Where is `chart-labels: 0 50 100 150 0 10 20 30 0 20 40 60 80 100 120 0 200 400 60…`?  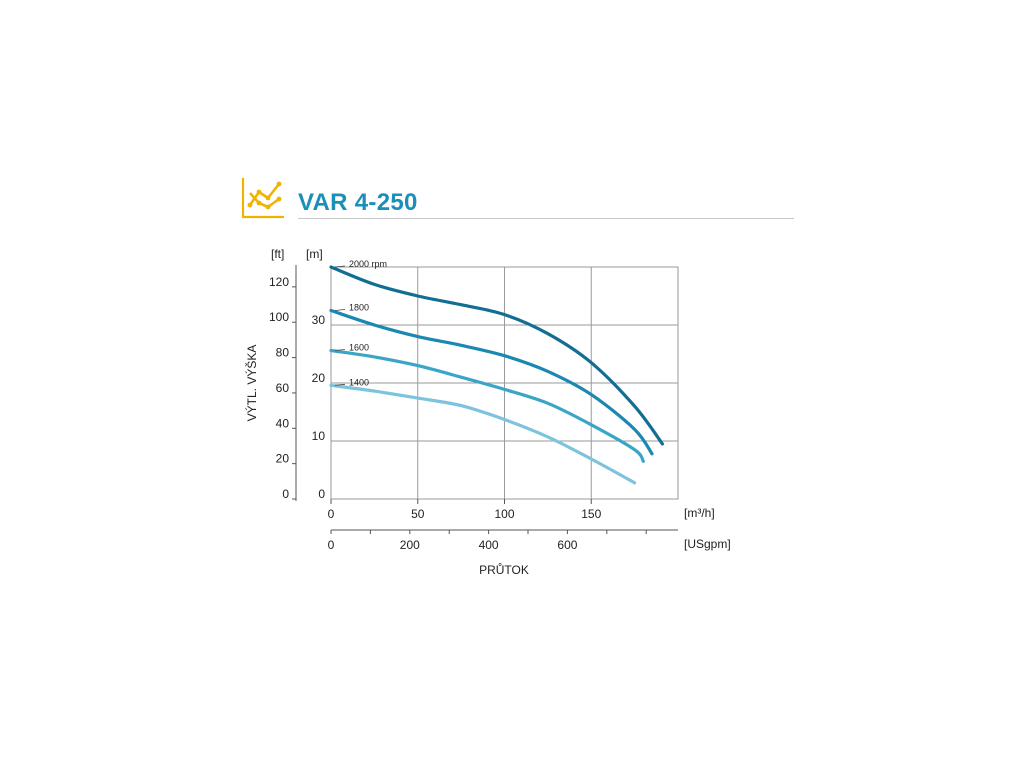 chart-labels: 0 50 100 150 0 10 20 30 0 20 40 60 80 100 120 0 200 400 60… is located at coordinates (435, 405).